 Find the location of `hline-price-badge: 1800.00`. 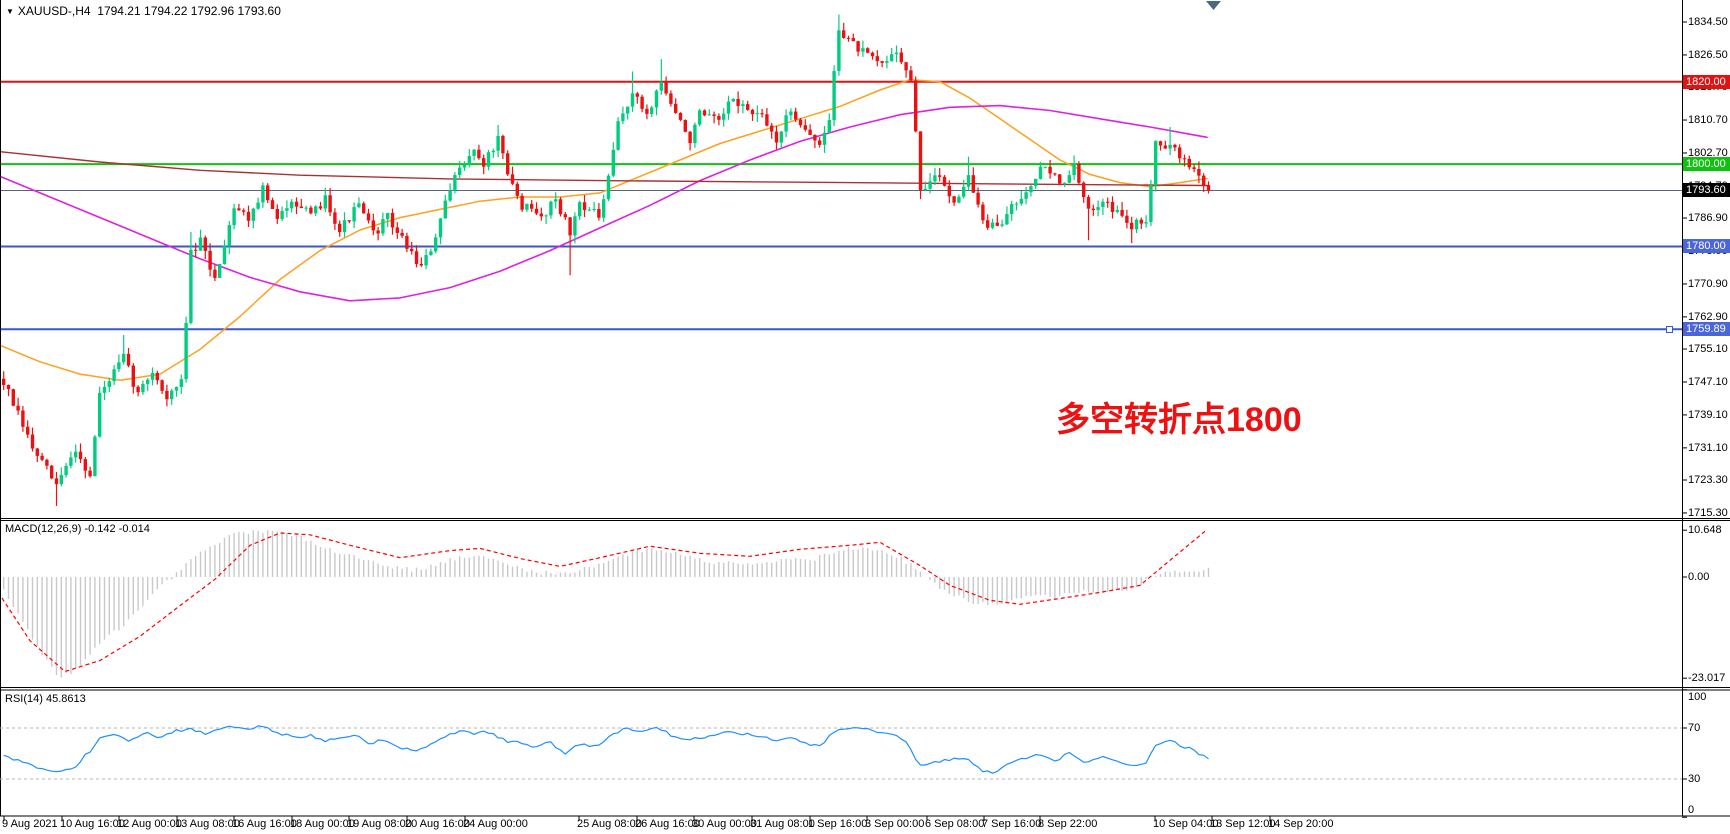

hline-price-badge: 1800.00 is located at coordinates (1706, 164).